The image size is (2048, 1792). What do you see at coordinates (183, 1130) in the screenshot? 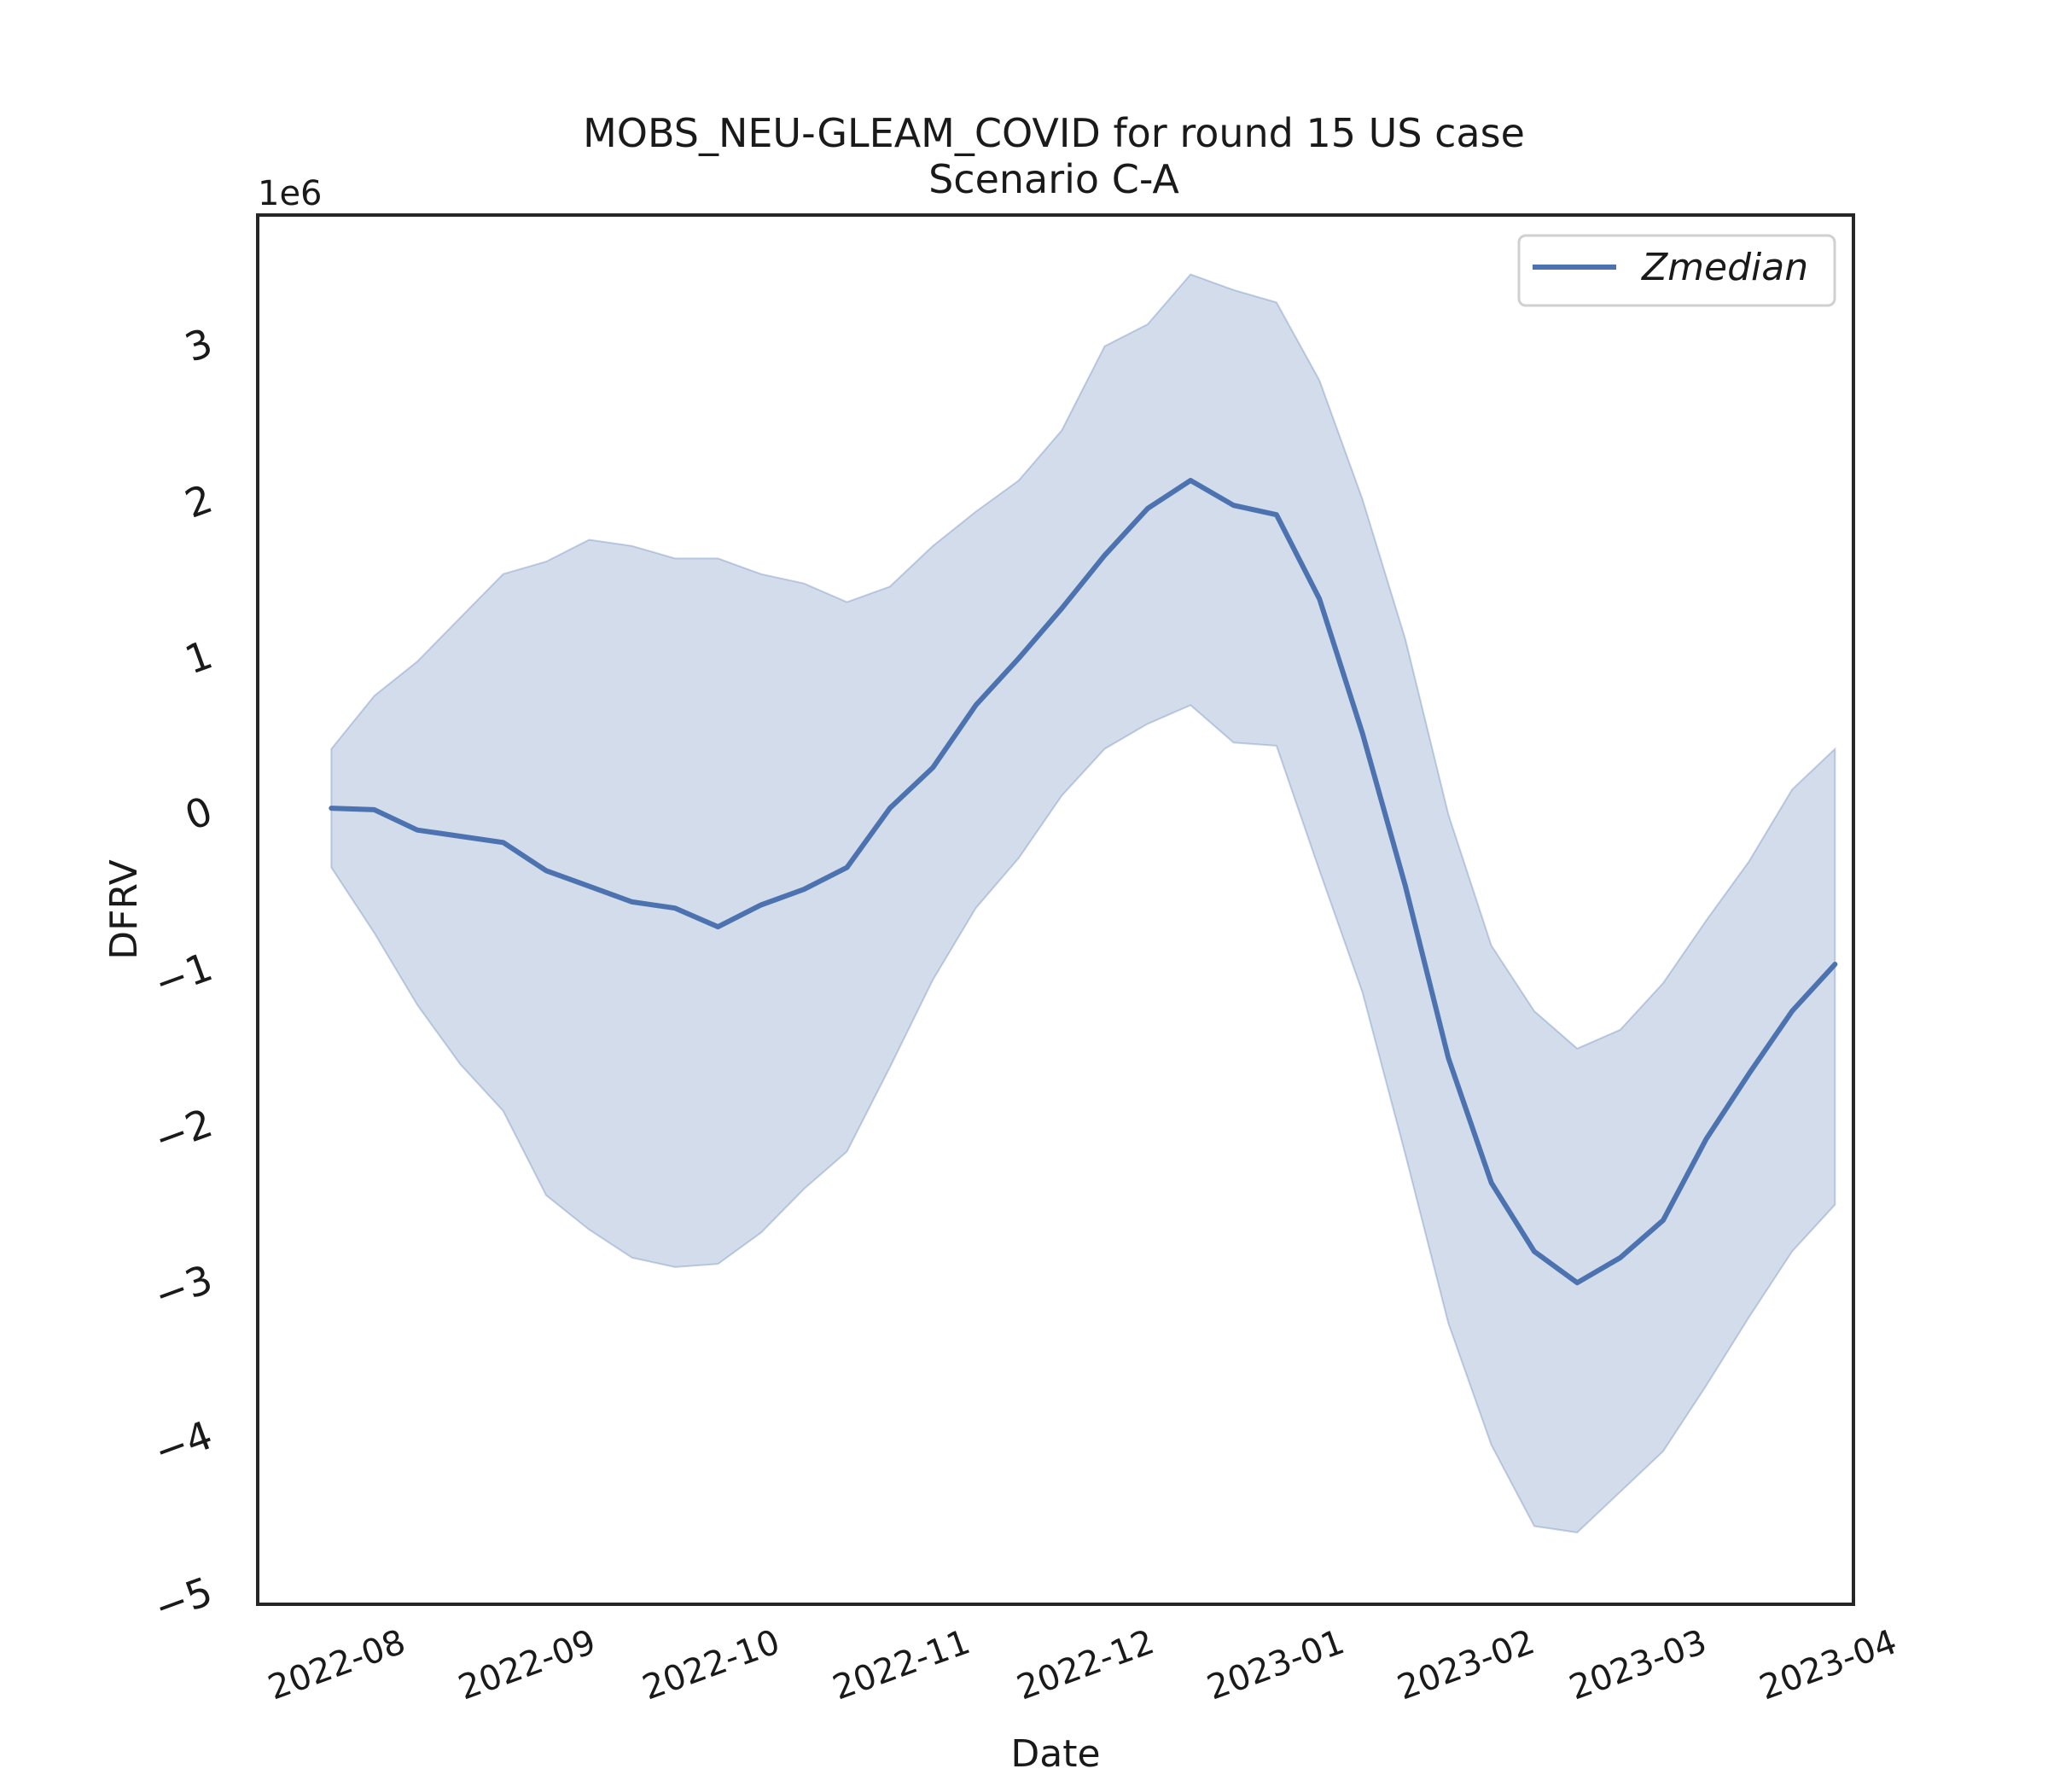
I see `y-tick-label: −2` at bounding box center [183, 1130].